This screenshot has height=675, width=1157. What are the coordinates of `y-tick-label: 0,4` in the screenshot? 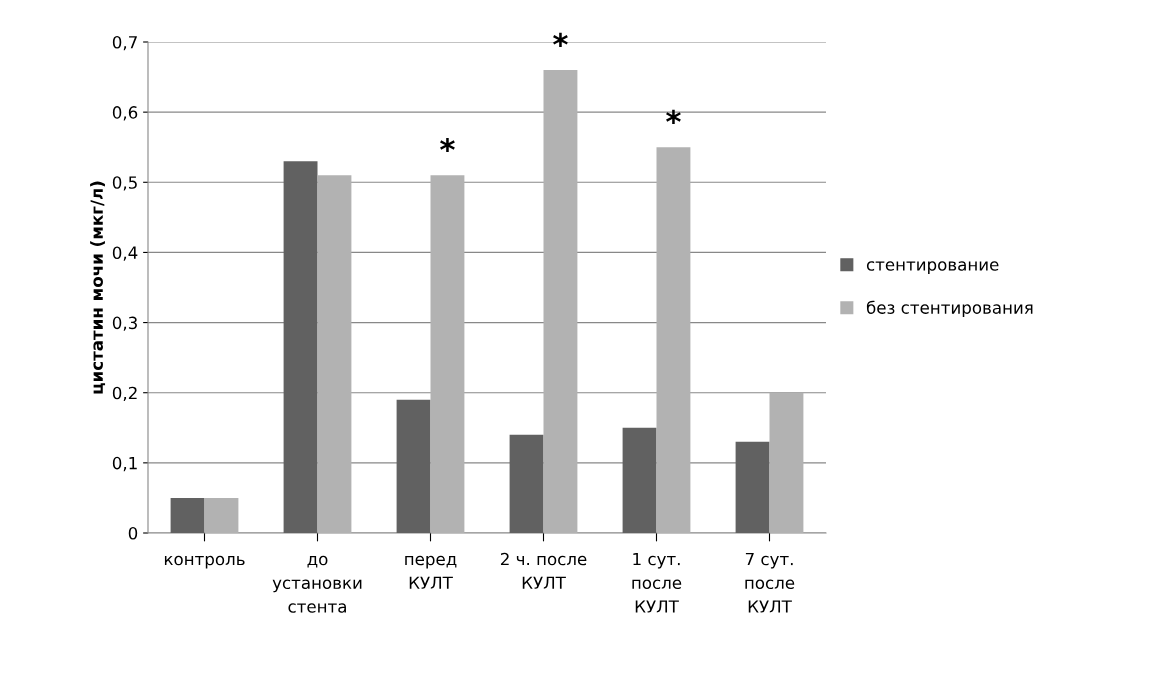 It's located at (125, 253).